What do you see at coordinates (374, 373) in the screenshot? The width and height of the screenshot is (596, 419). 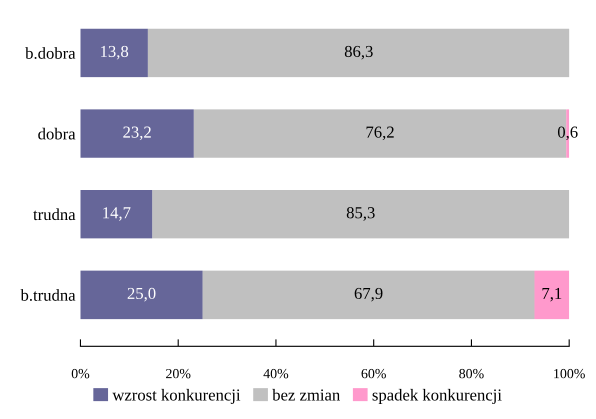 I see `x-tick-label: 60%` at bounding box center [374, 373].